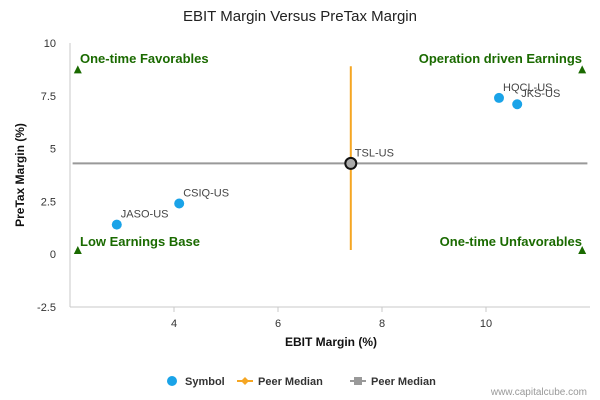 The width and height of the screenshot is (600, 400). Describe the element at coordinates (145, 215) in the screenshot. I see `data-point-label: JASO-US` at that location.